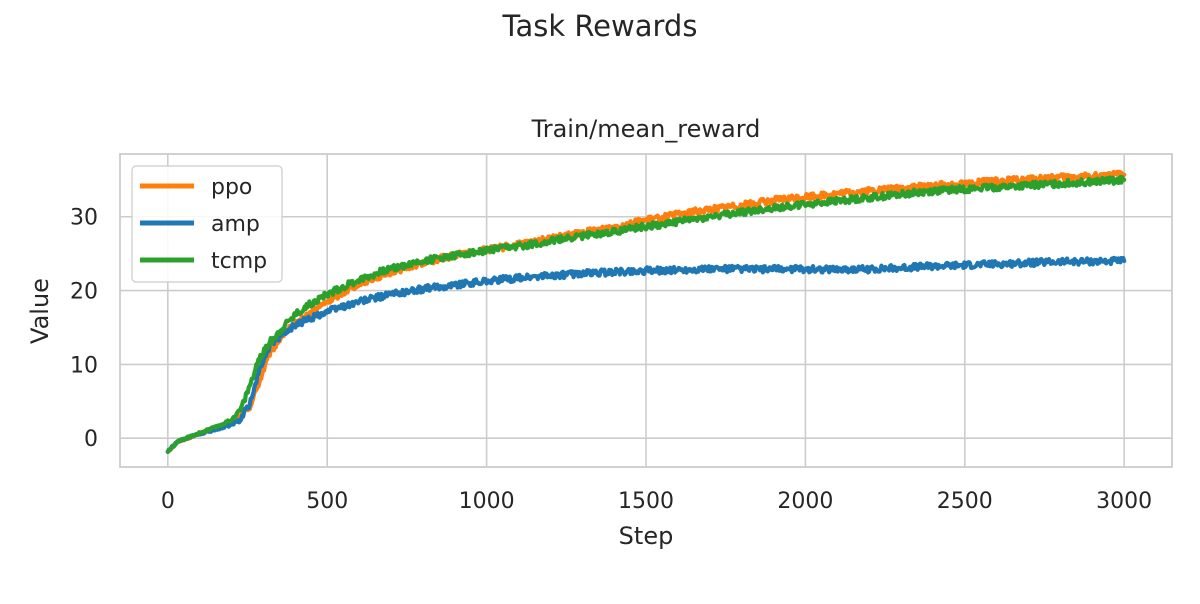 The height and width of the screenshot is (604, 1200). I want to click on legend-label-amp: amp, so click(235, 224).